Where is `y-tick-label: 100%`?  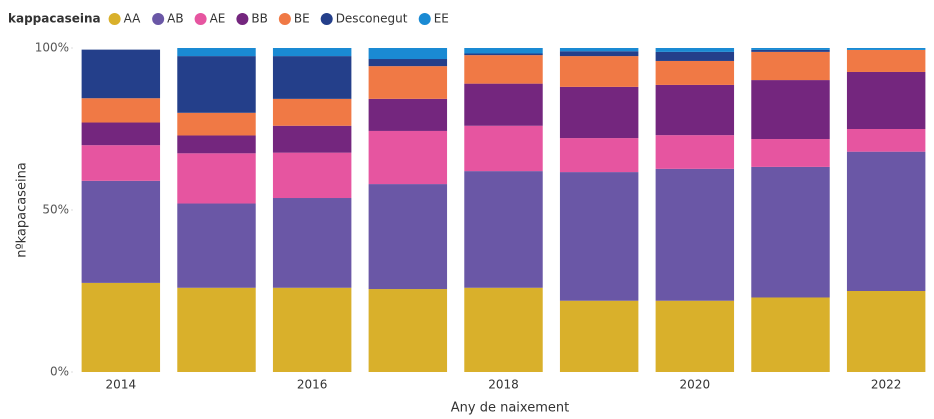
y-tick-label: 100% is located at coordinates (52, 48).